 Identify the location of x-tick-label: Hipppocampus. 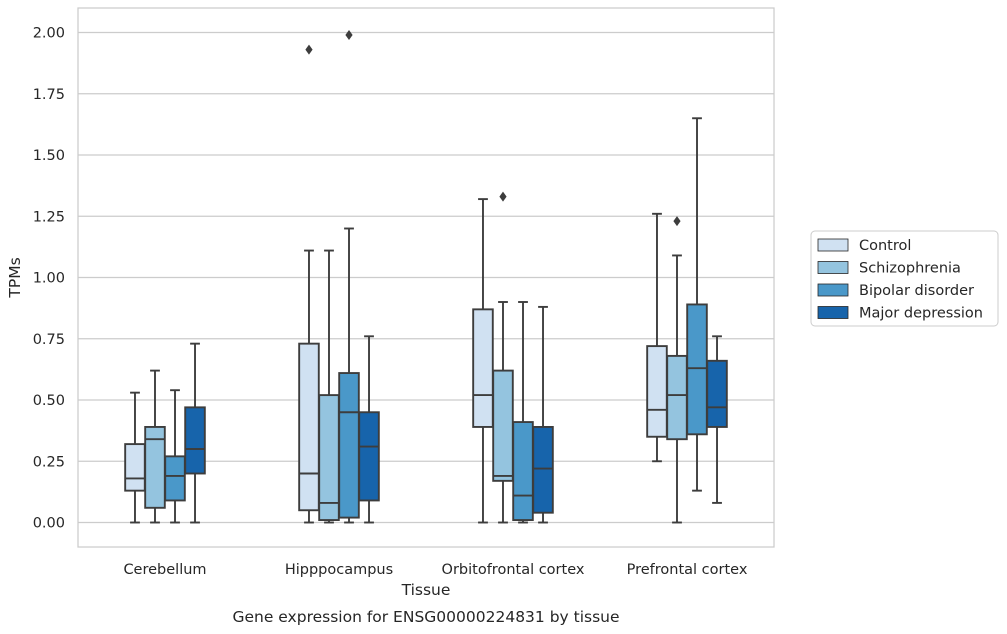
(339, 570).